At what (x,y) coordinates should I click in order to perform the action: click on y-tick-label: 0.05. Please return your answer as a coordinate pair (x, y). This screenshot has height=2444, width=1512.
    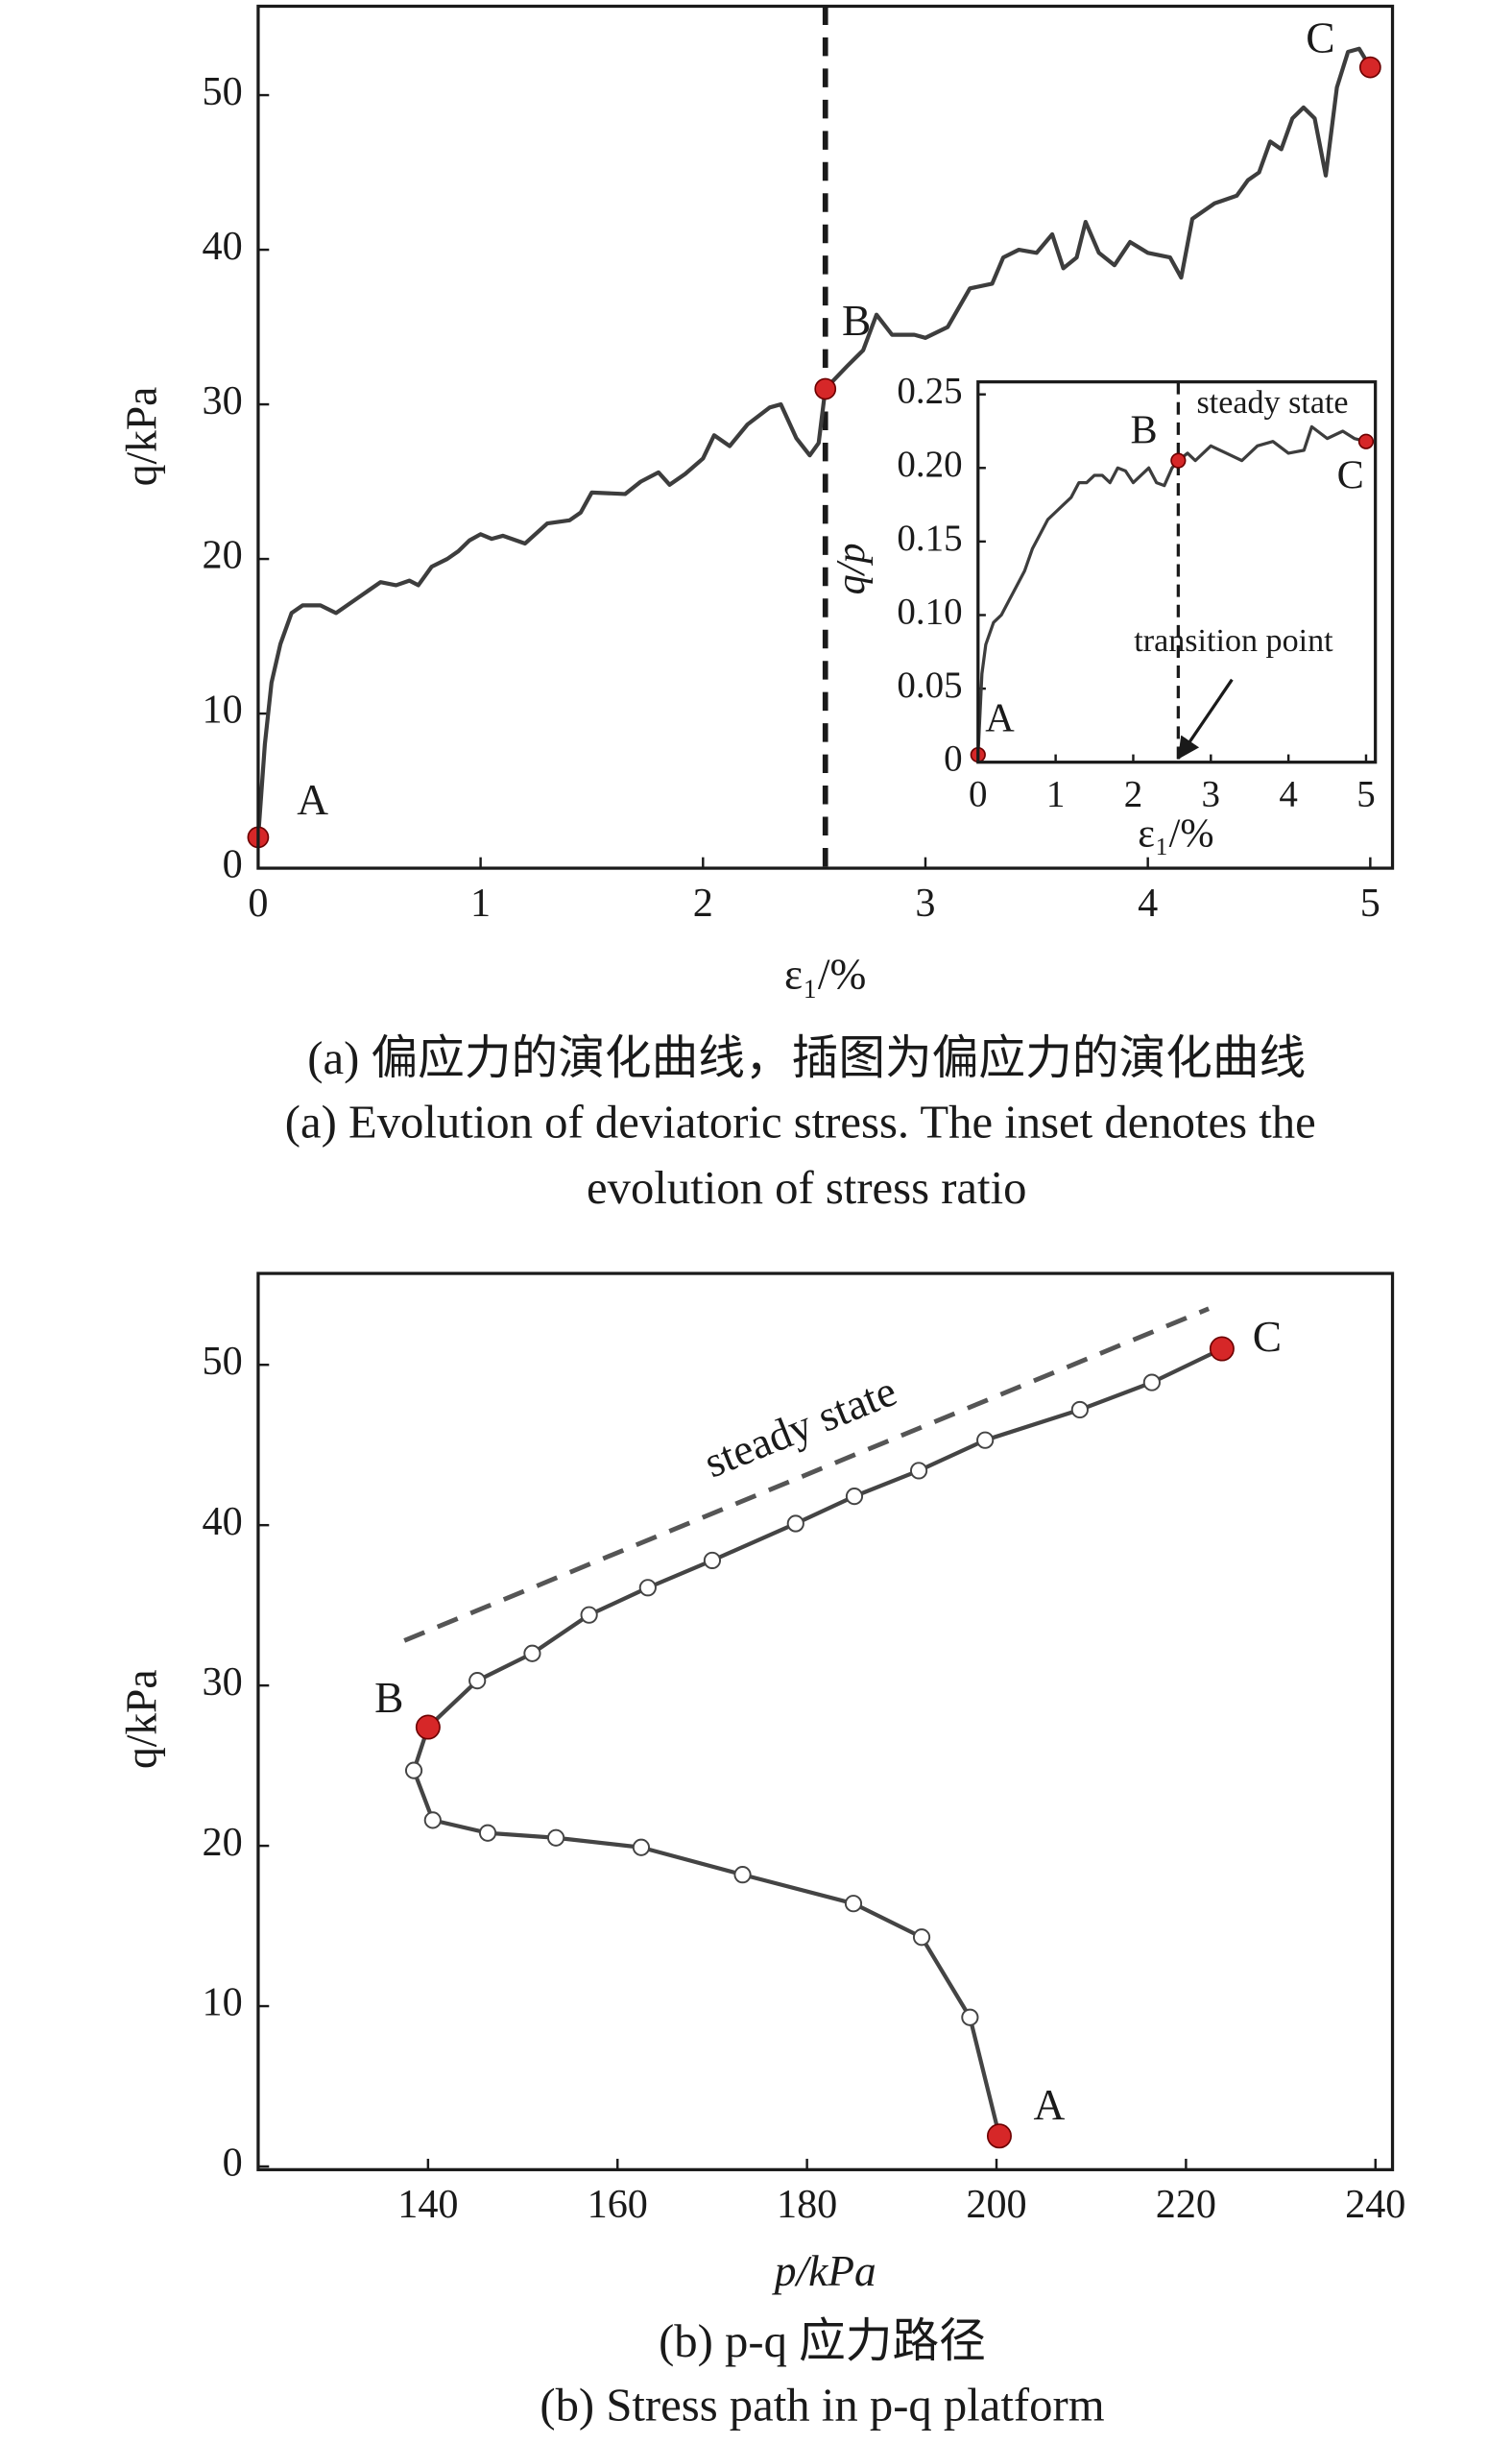
    Looking at the image, I should click on (929, 685).